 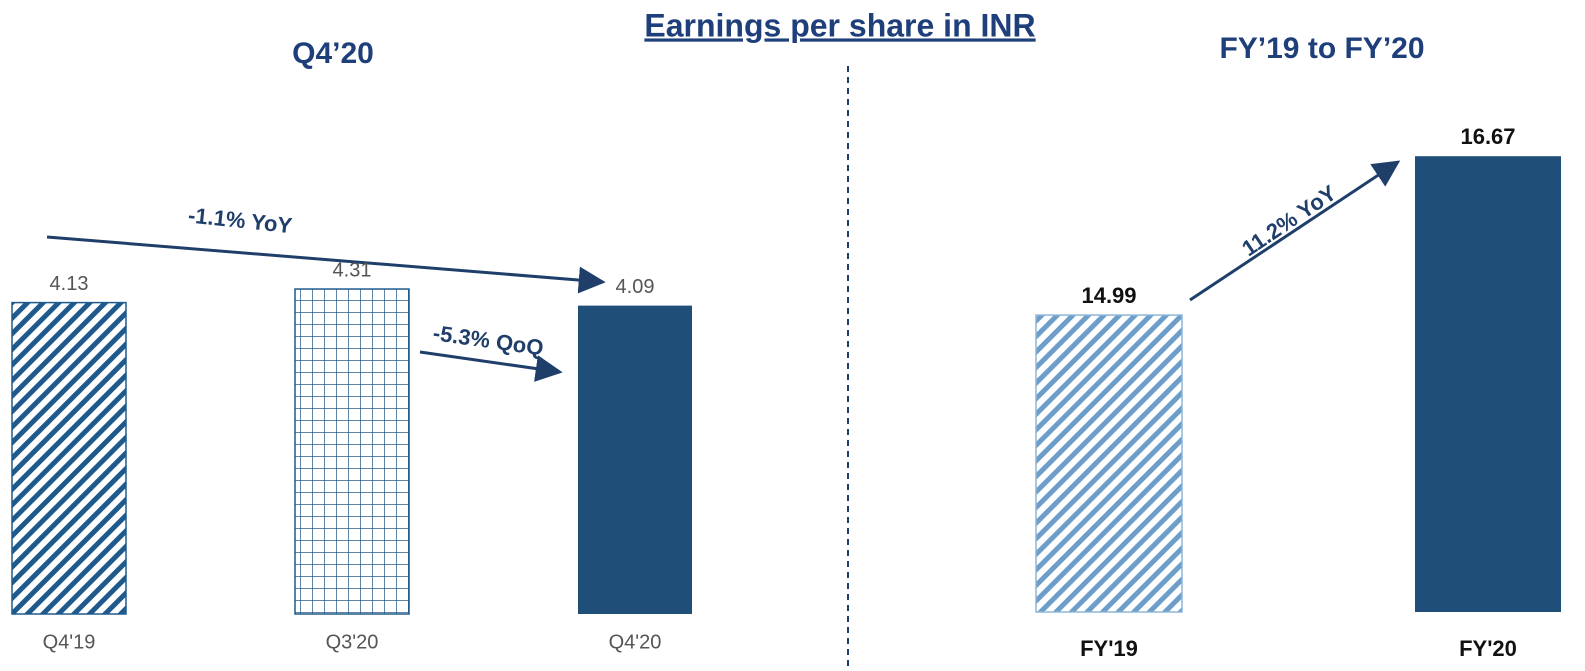 I want to click on annotation: 11.2% YoY, so click(x=1289, y=220).